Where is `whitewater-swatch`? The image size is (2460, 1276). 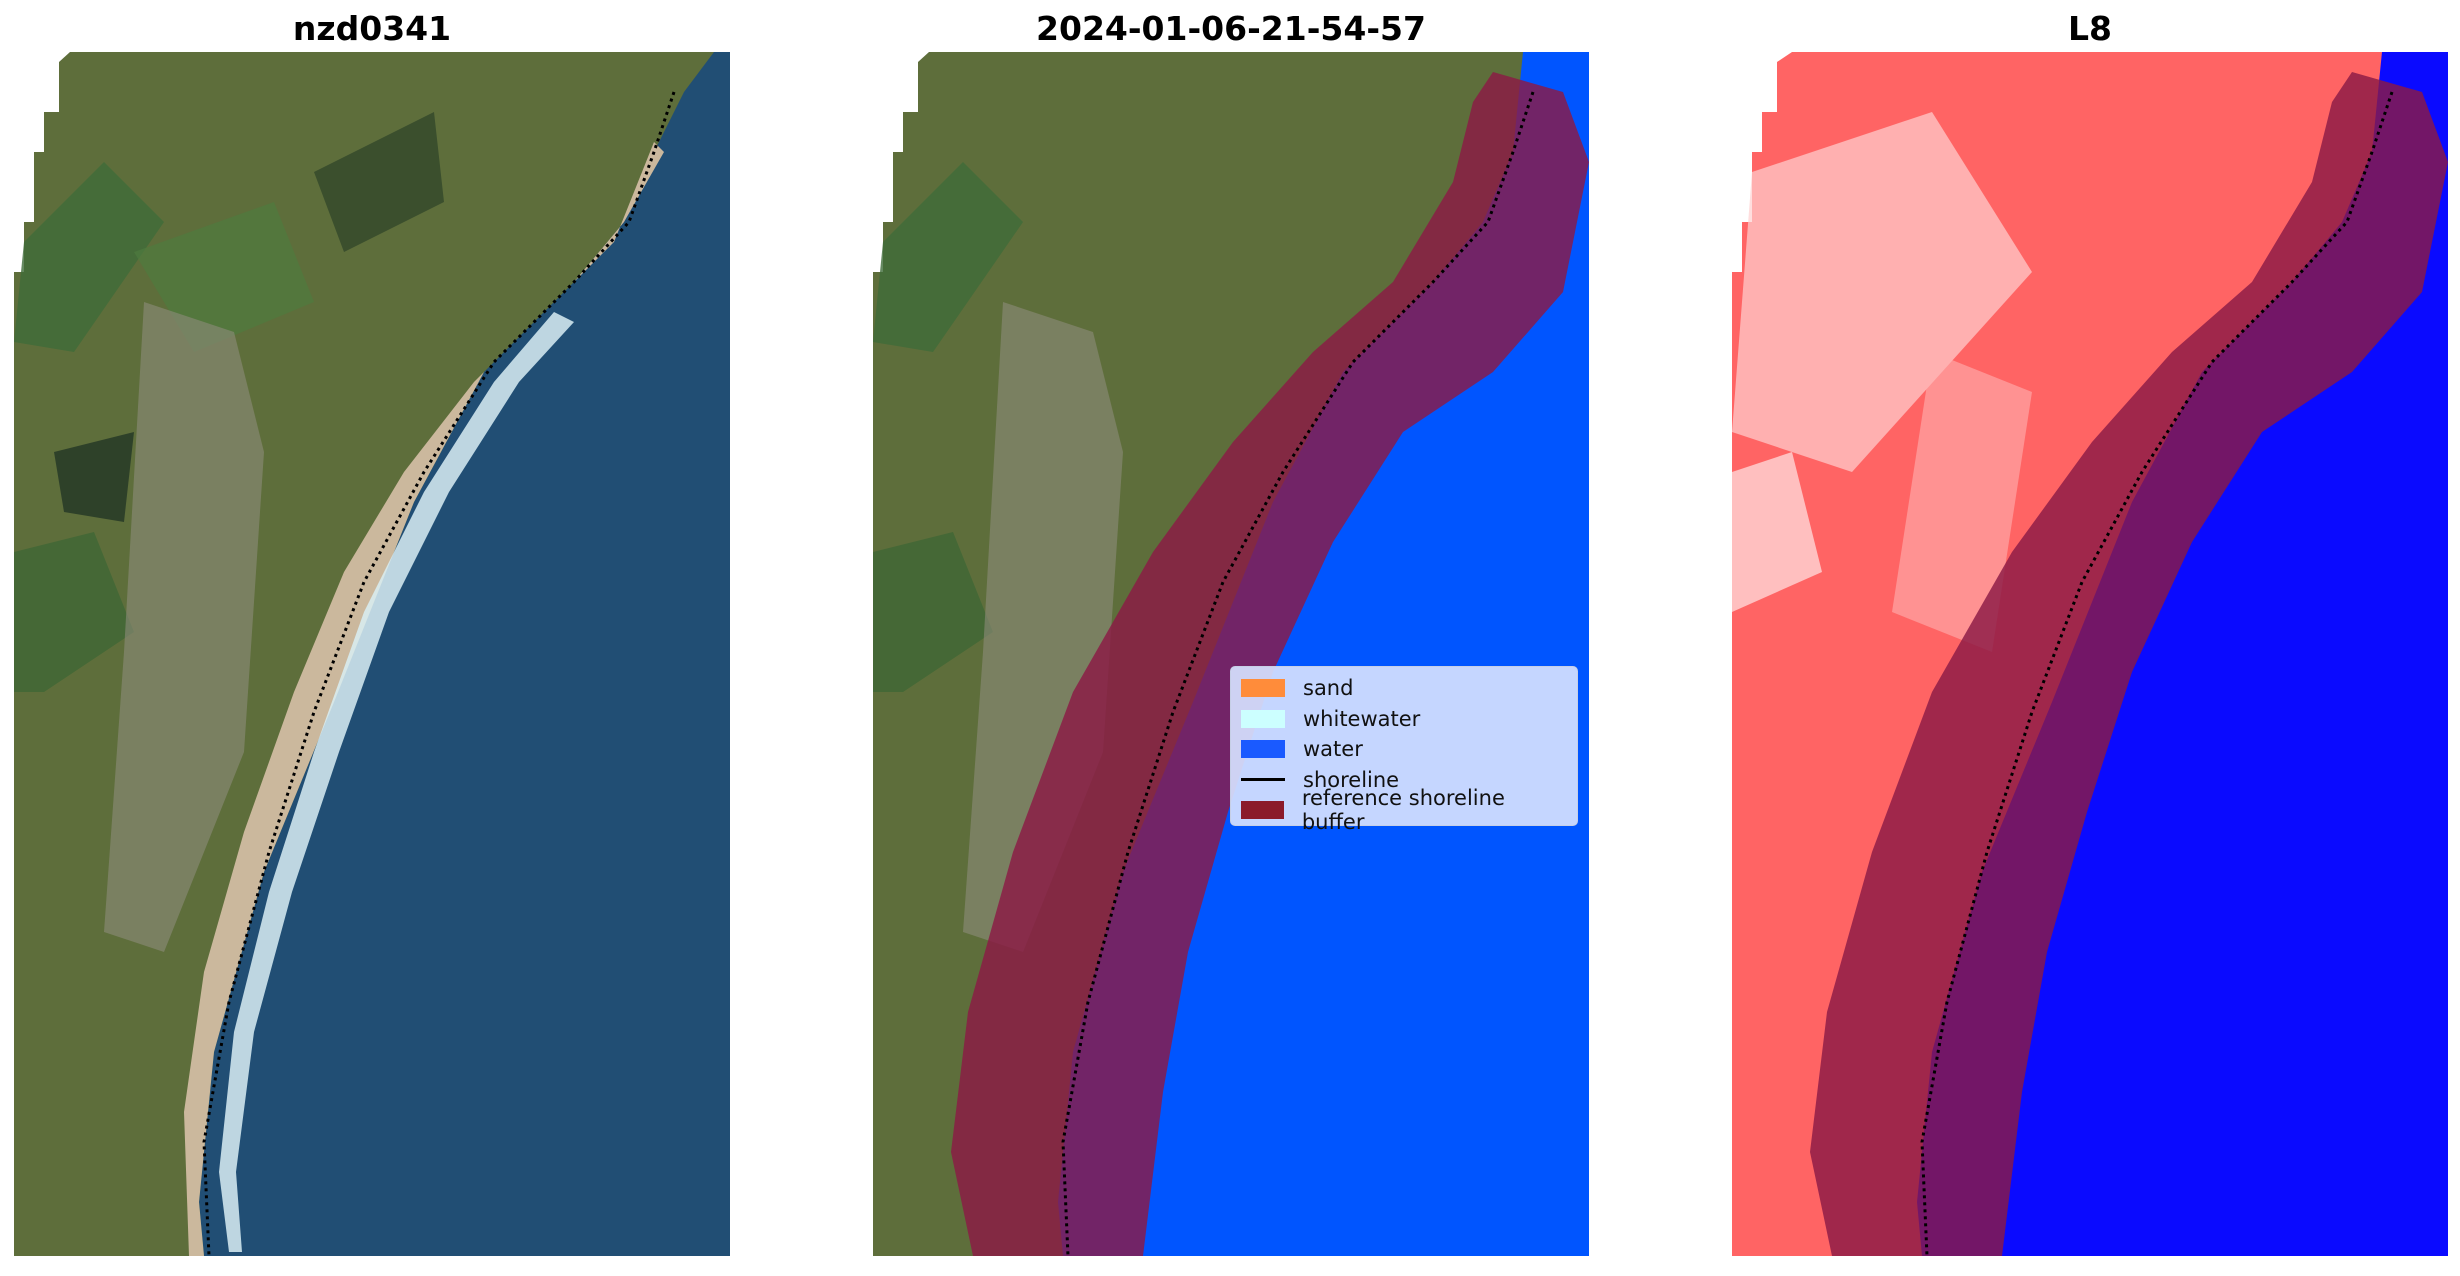
whitewater-swatch is located at coordinates (1263, 718).